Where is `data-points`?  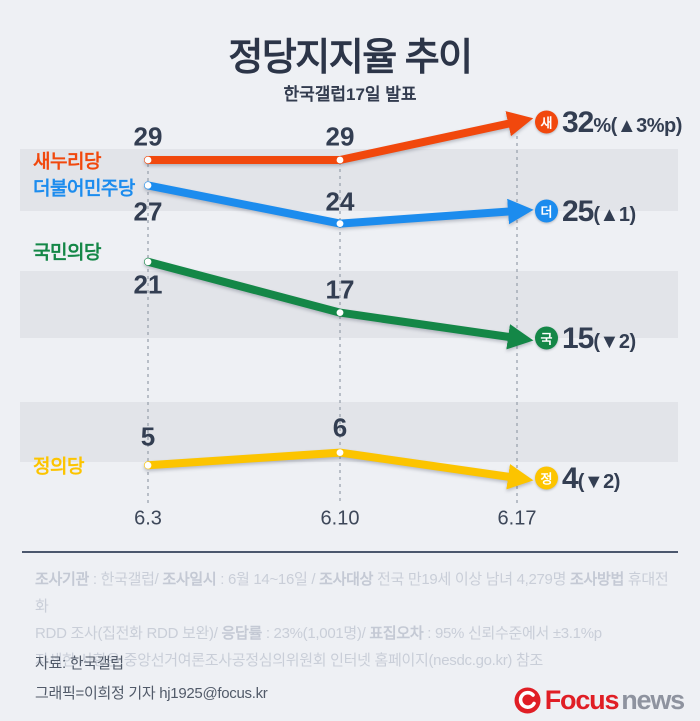
data-points is located at coordinates (244, 312).